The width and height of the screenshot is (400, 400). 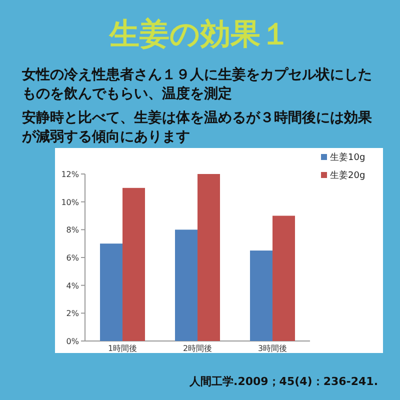 What do you see at coordinates (273, 348) in the screenshot?
I see `x-tick-label: 3時間後` at bounding box center [273, 348].